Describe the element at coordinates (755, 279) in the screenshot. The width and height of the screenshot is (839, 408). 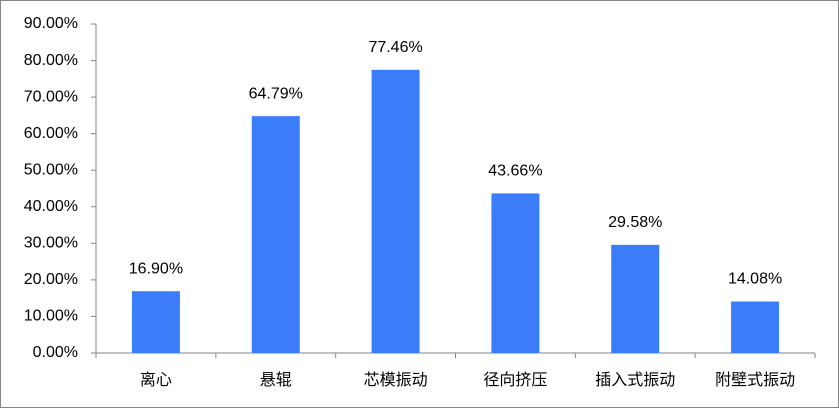
I see `value-label: 14.08%` at that location.